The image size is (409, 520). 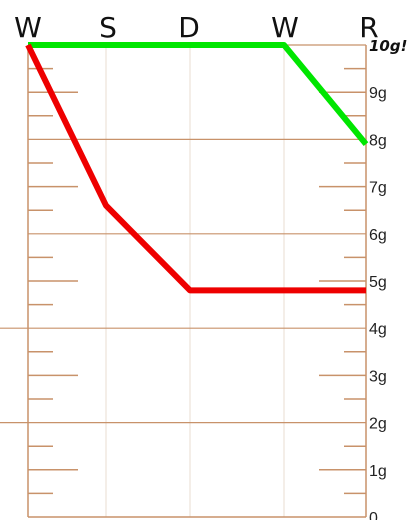 What do you see at coordinates (373, 515) in the screenshot?
I see `y-tick-label: 0` at bounding box center [373, 515].